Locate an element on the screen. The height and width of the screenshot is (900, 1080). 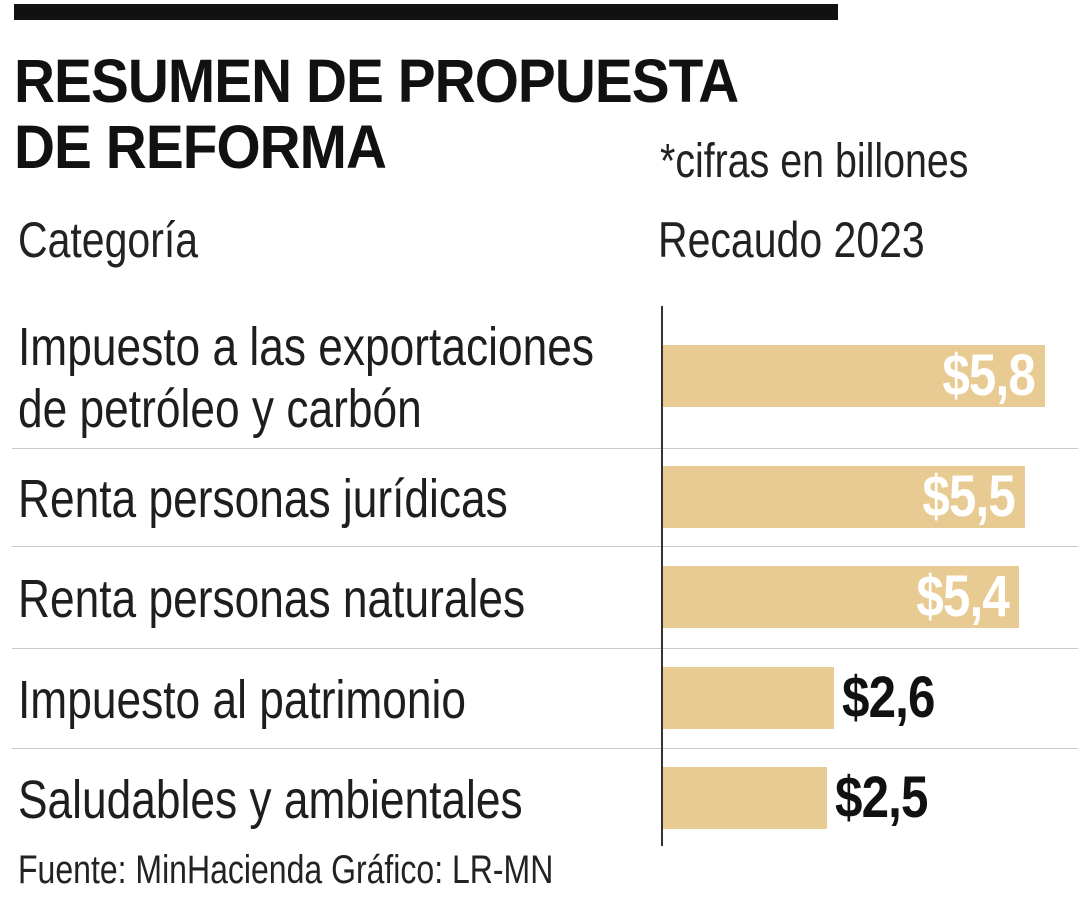
category-label: Renta personas naturales is located at coordinates (272, 599).